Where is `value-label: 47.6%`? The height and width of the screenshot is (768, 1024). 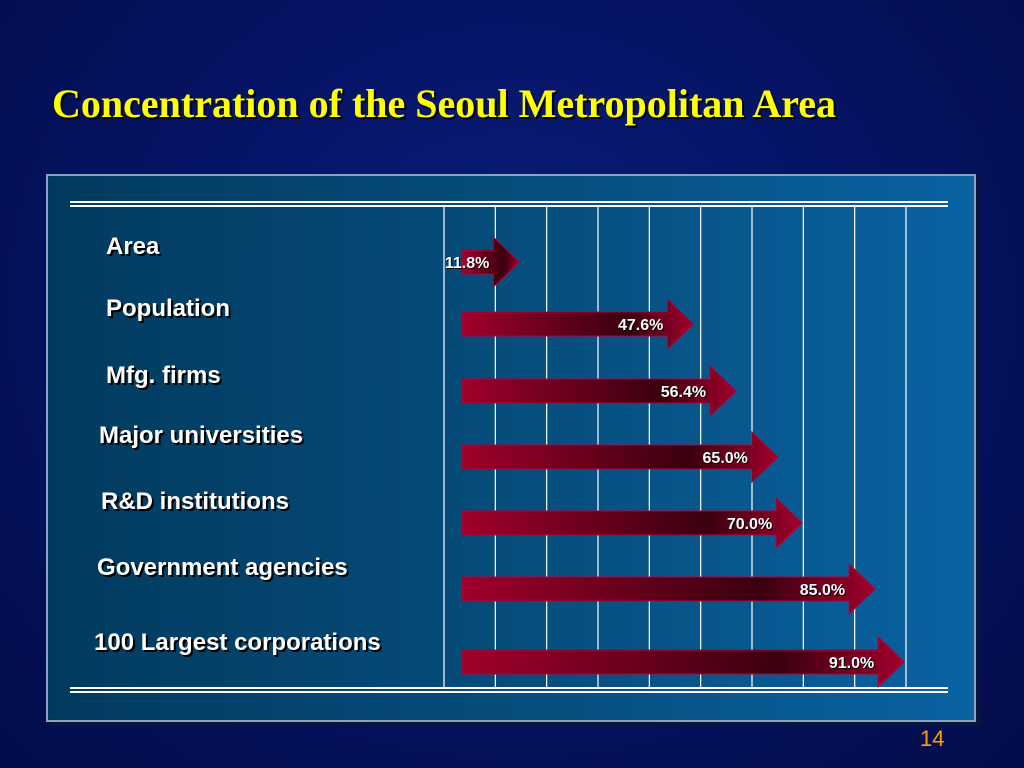
value-label: 47.6% is located at coordinates (640, 325).